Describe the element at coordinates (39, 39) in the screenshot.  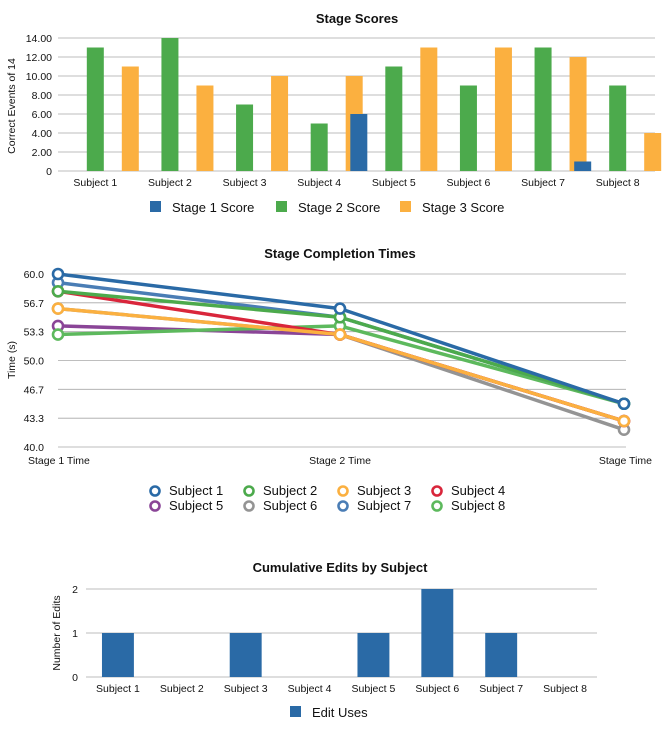
I see `y-tick-label: 14.00` at that location.